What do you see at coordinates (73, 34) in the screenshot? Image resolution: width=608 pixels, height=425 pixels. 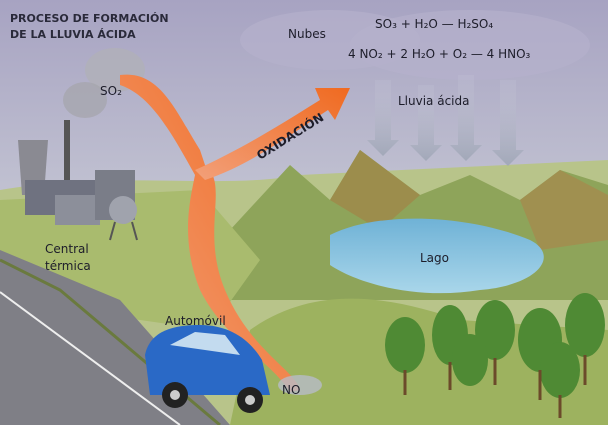 I see `title-line: DE LA LLUVIA ÁCIDA` at bounding box center [73, 34].